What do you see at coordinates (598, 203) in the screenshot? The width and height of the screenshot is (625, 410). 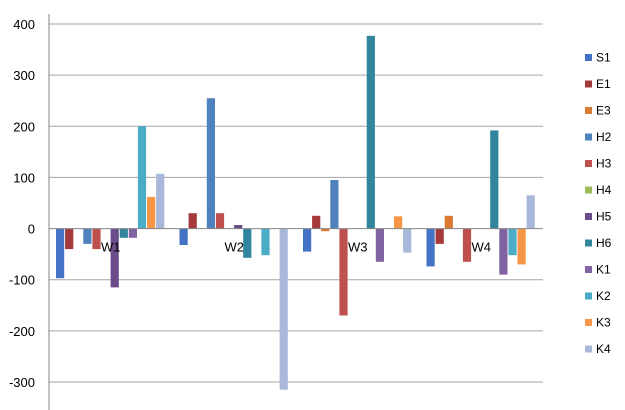 I see `legend: S1 E1 E3 H2 H3 H4 H5 H6 K1 K2 K3 K4` at bounding box center [598, 203].